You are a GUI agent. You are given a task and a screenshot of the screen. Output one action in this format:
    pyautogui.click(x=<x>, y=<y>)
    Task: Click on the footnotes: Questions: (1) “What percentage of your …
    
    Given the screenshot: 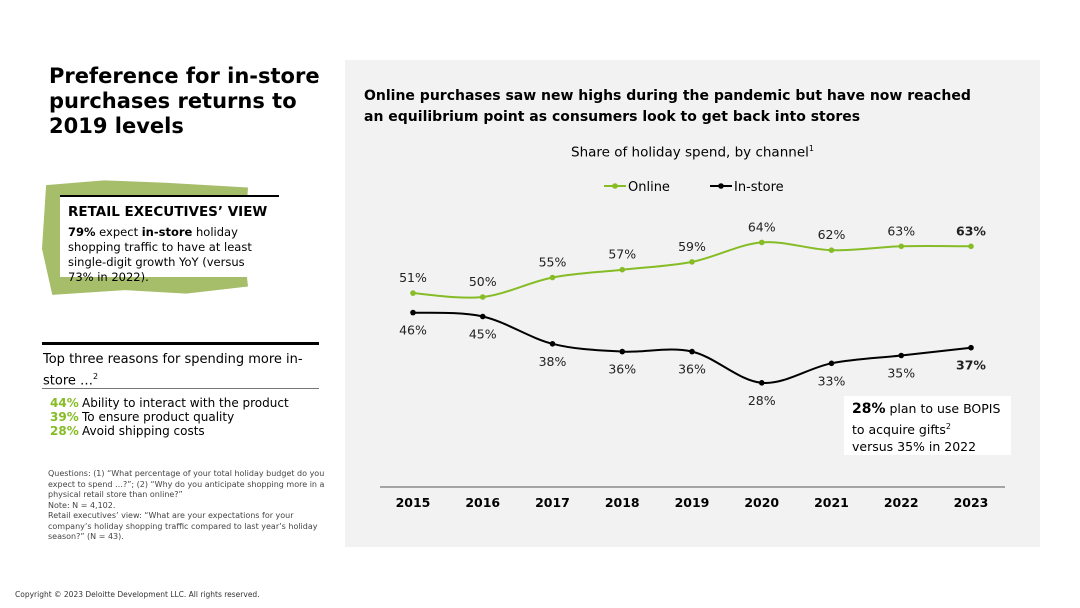 What is the action you would take?
    pyautogui.click(x=186, y=505)
    